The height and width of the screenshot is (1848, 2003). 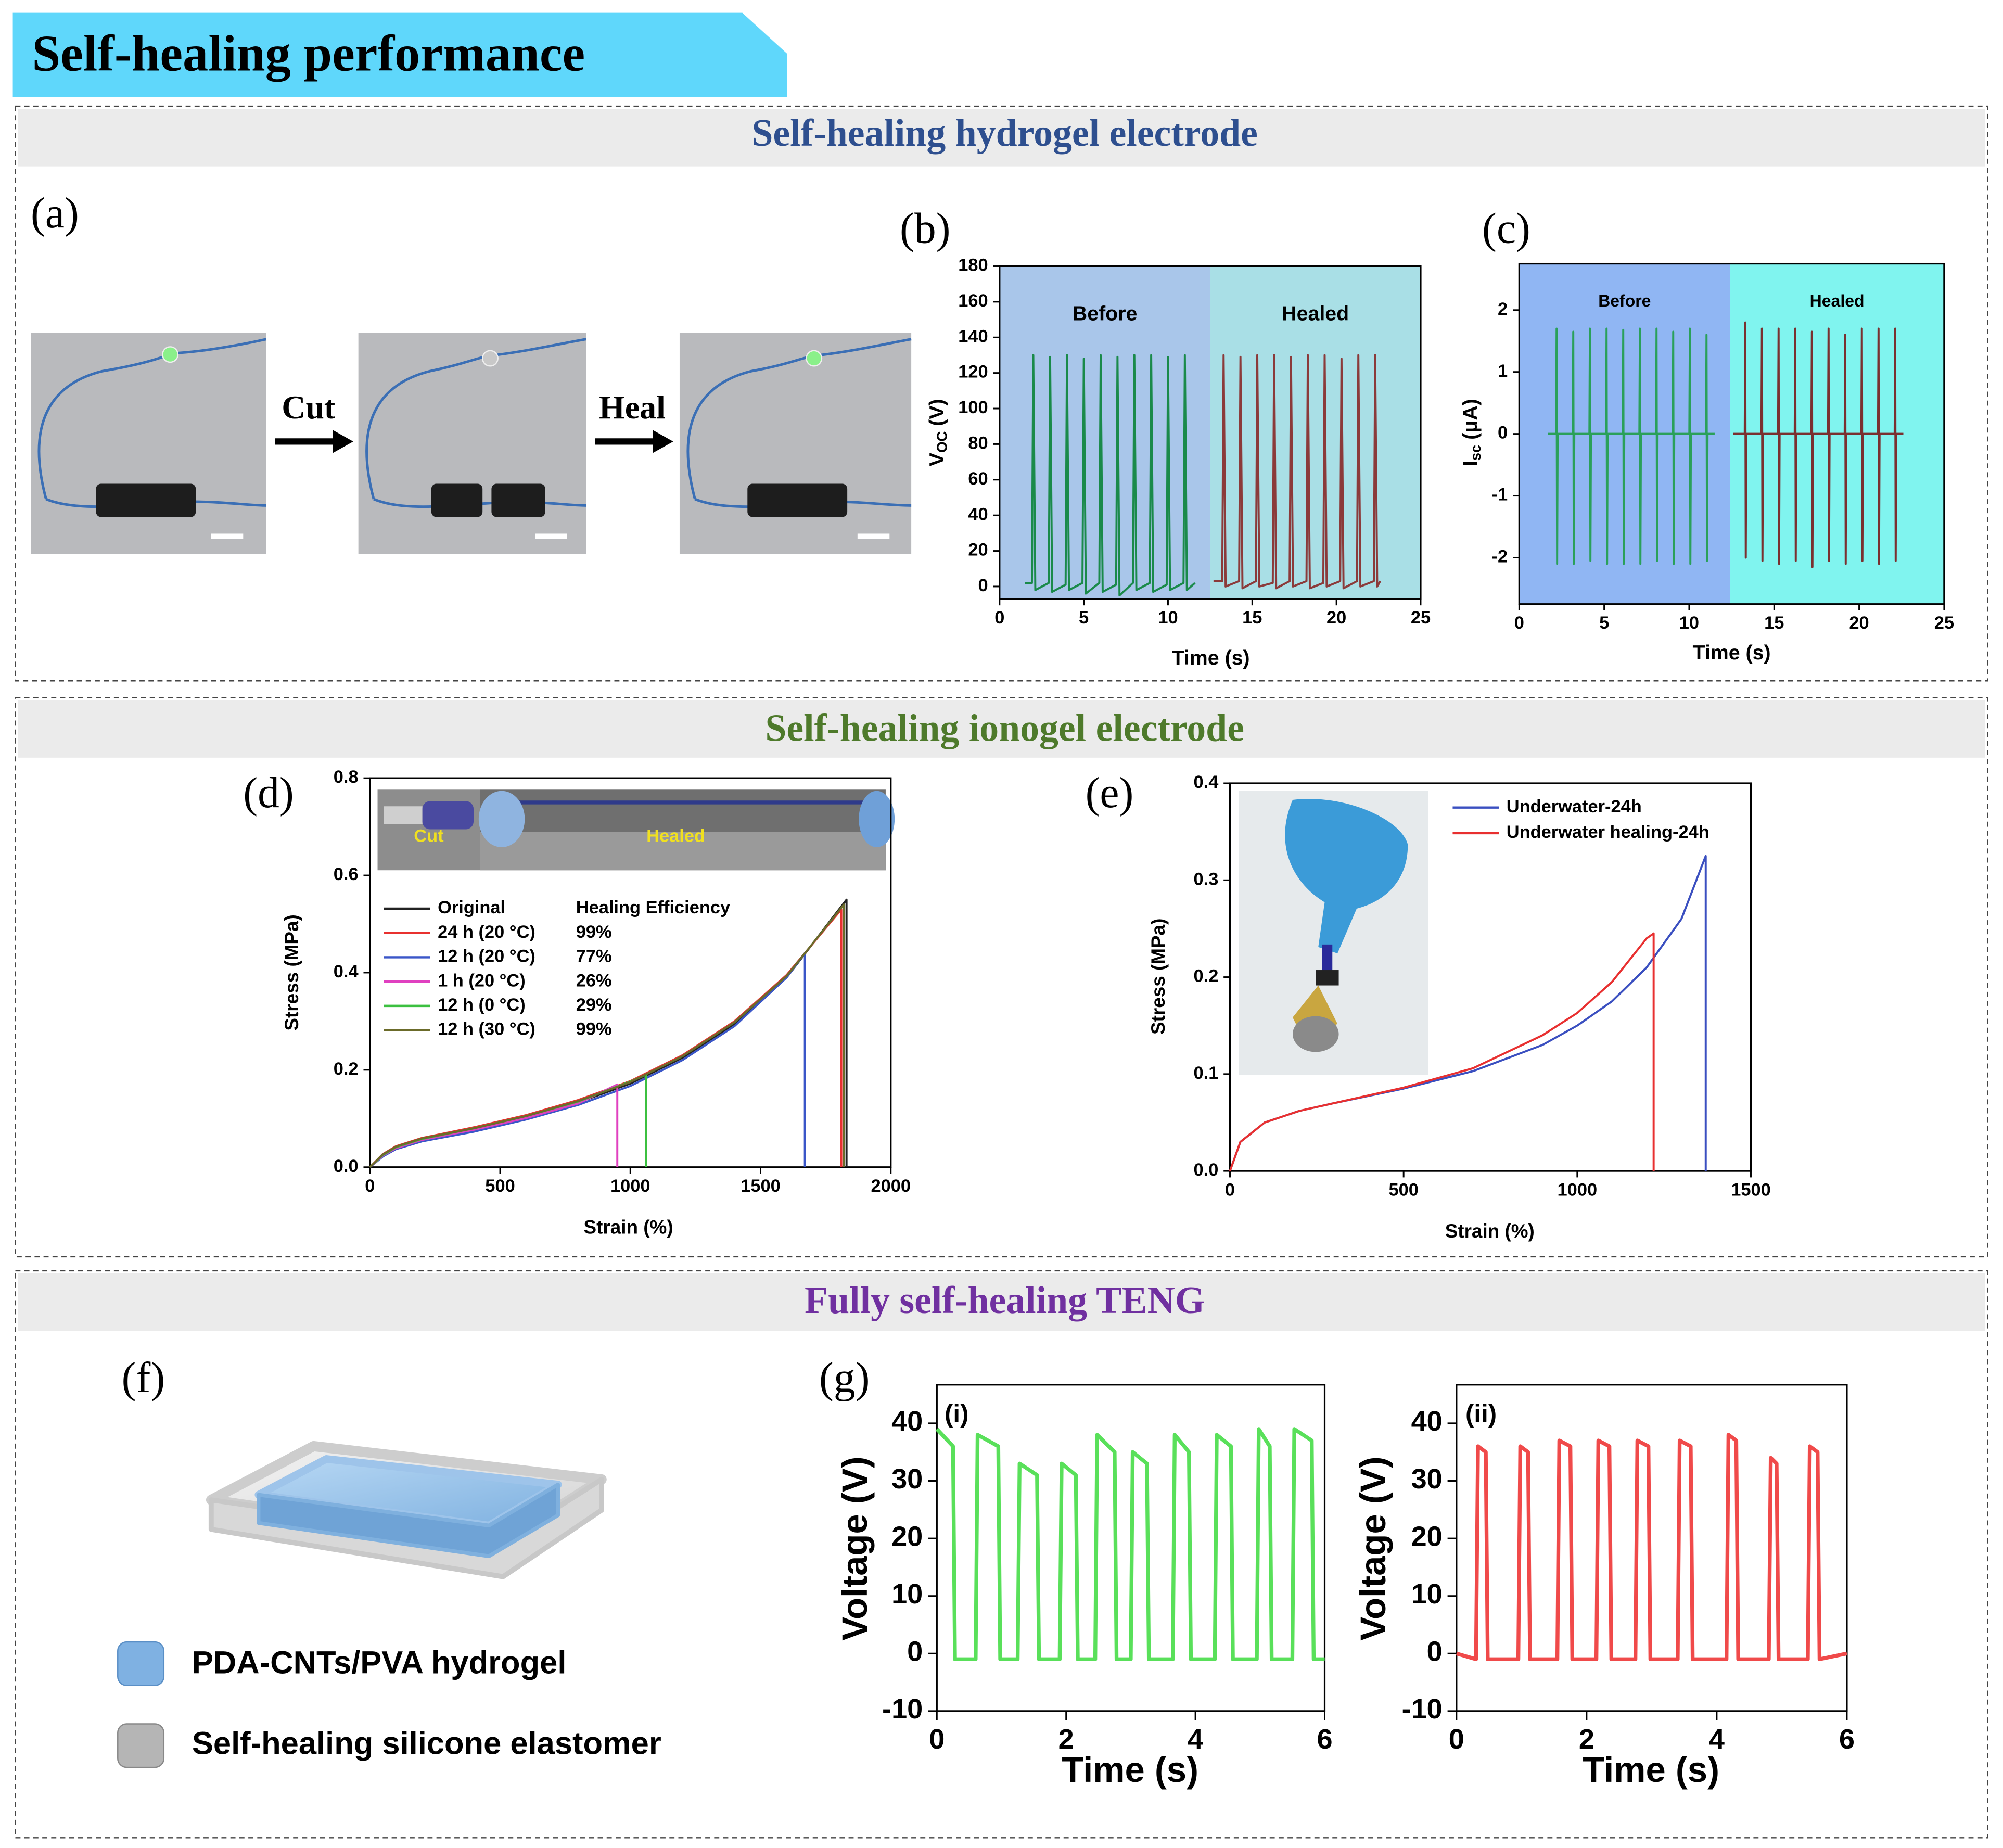 I want to click on legend-header: Healing Efficiency, so click(x=653, y=907).